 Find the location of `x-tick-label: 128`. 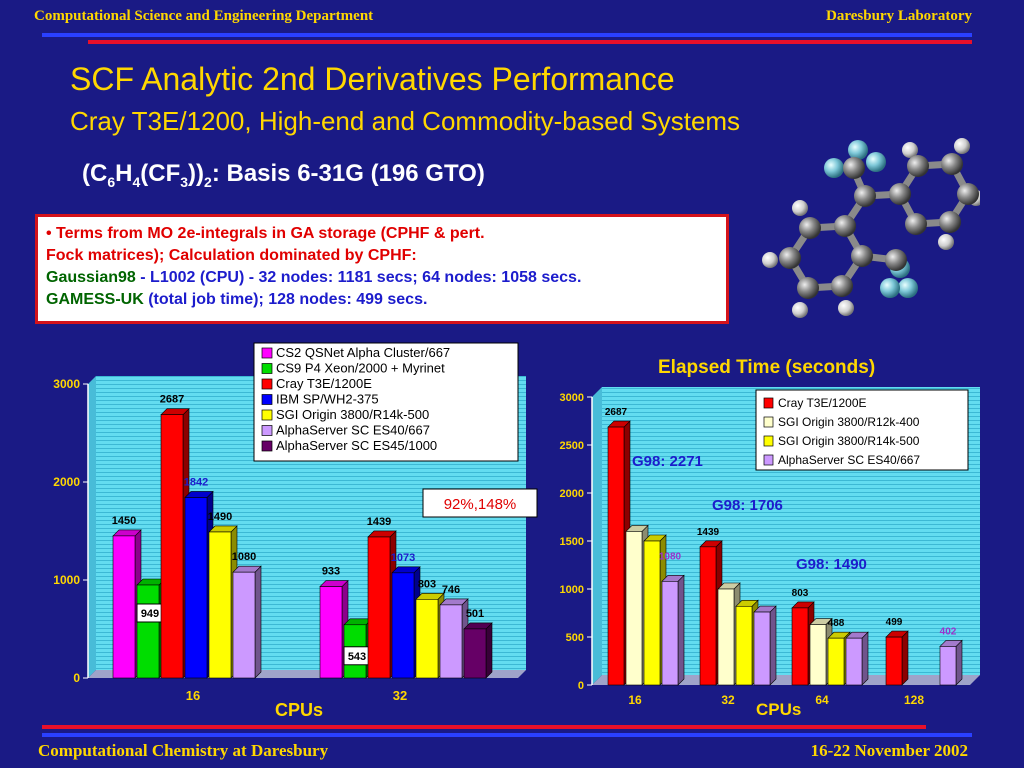

x-tick-label: 128 is located at coordinates (914, 700).